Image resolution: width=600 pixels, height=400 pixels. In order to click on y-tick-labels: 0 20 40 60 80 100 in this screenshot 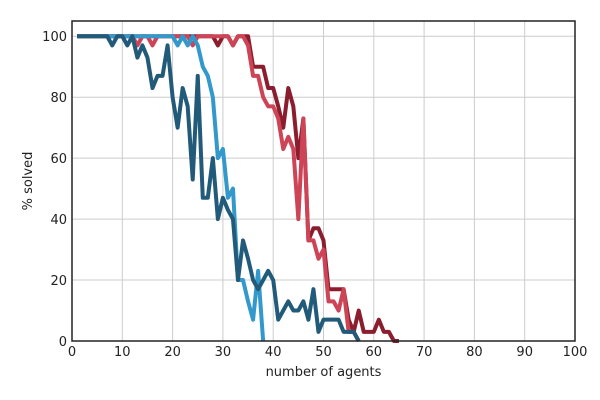, I will do `click(54, 190)`.